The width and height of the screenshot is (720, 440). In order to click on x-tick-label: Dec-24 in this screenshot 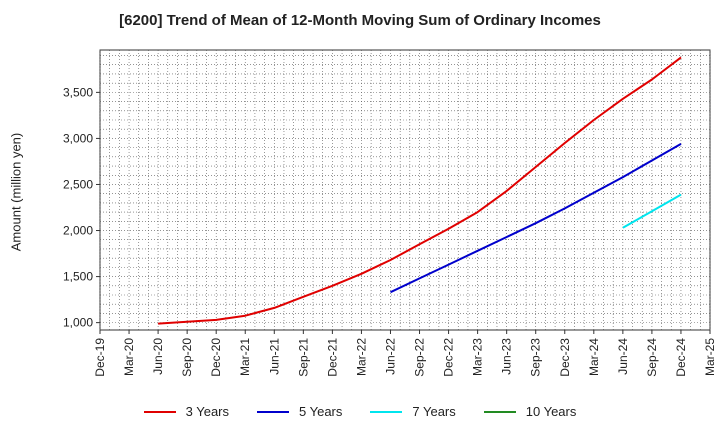, I will do `click(681, 357)`.